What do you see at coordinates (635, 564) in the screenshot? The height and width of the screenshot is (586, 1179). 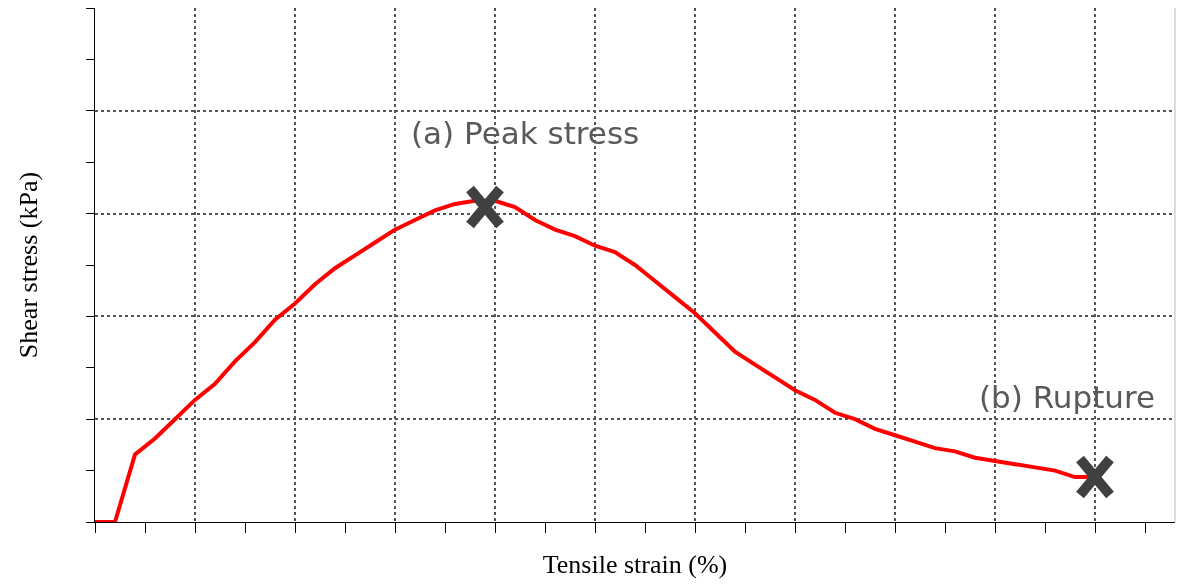 I see `x-axis-title: Tensile strain (%)` at bounding box center [635, 564].